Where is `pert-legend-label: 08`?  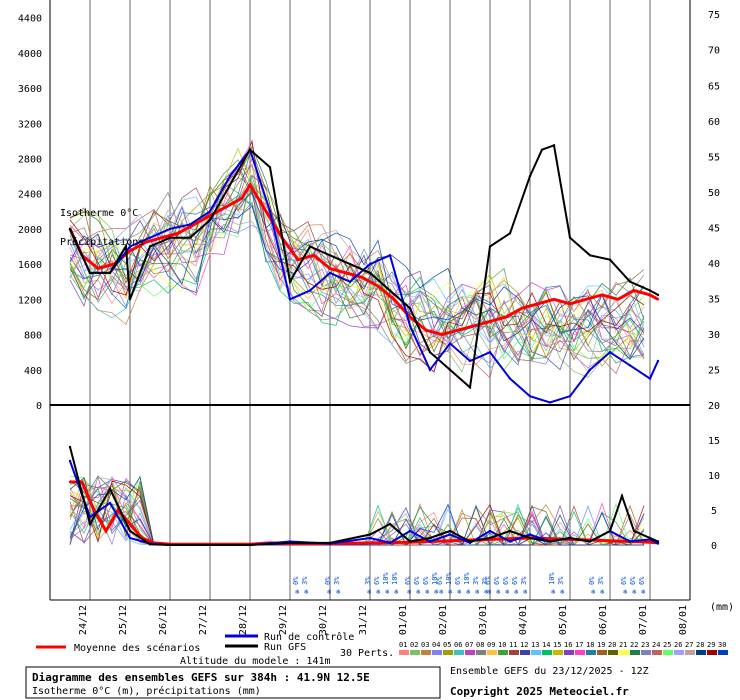 pert-legend-label: 08 is located at coordinates (480, 645).